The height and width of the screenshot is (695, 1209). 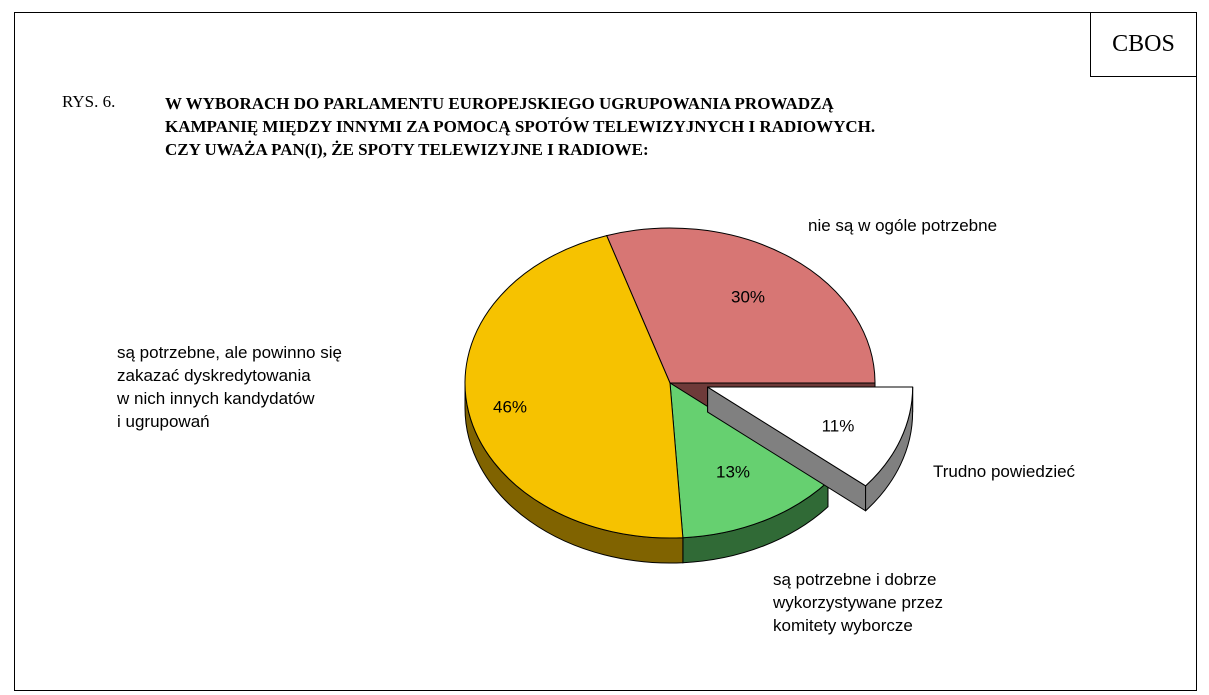 What do you see at coordinates (1143, 44) in the screenshot?
I see `brand: CBOS` at bounding box center [1143, 44].